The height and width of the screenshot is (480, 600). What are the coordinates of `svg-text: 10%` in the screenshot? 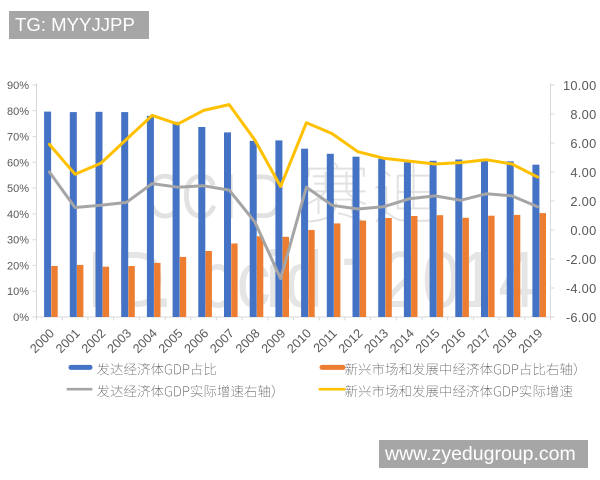 It's located at (18, 292).